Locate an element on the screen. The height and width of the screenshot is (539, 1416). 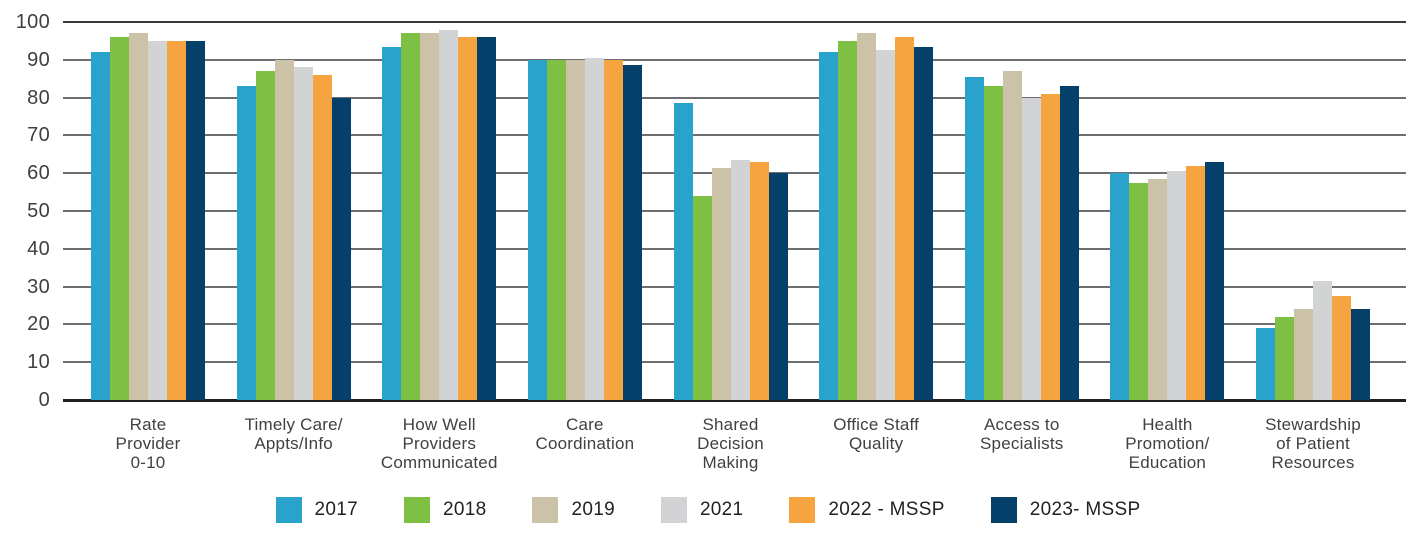
x-axis-label: Shared Decision Making is located at coordinates (730, 443).